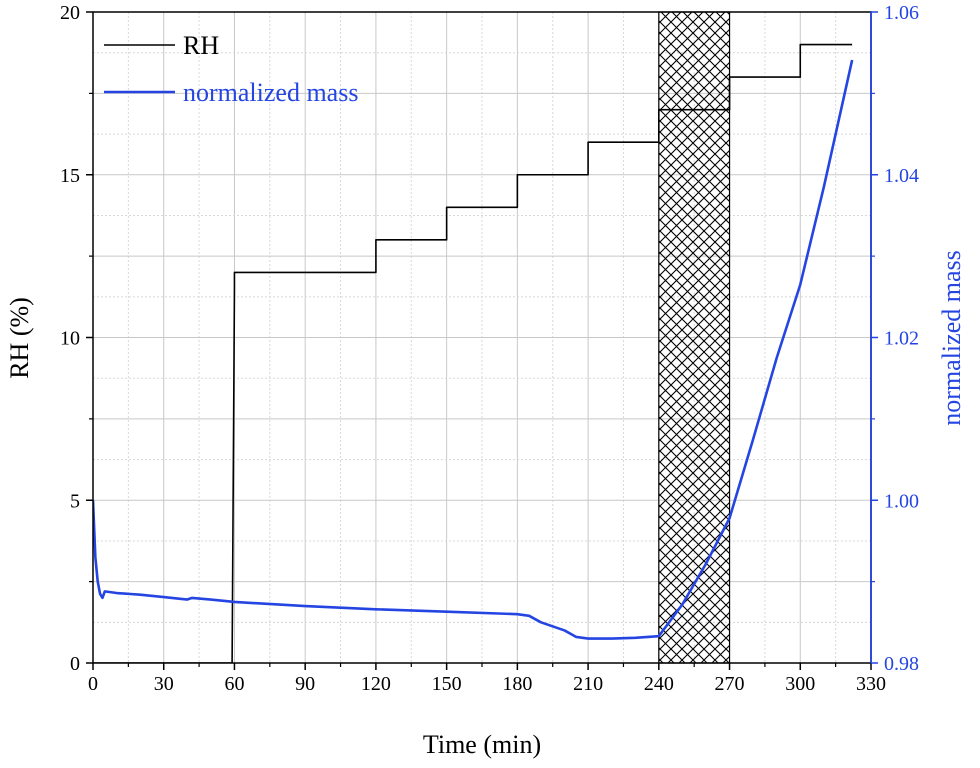  Describe the element at coordinates (951, 337) in the screenshot. I see `y2-axis-title: normalized mass` at that location.